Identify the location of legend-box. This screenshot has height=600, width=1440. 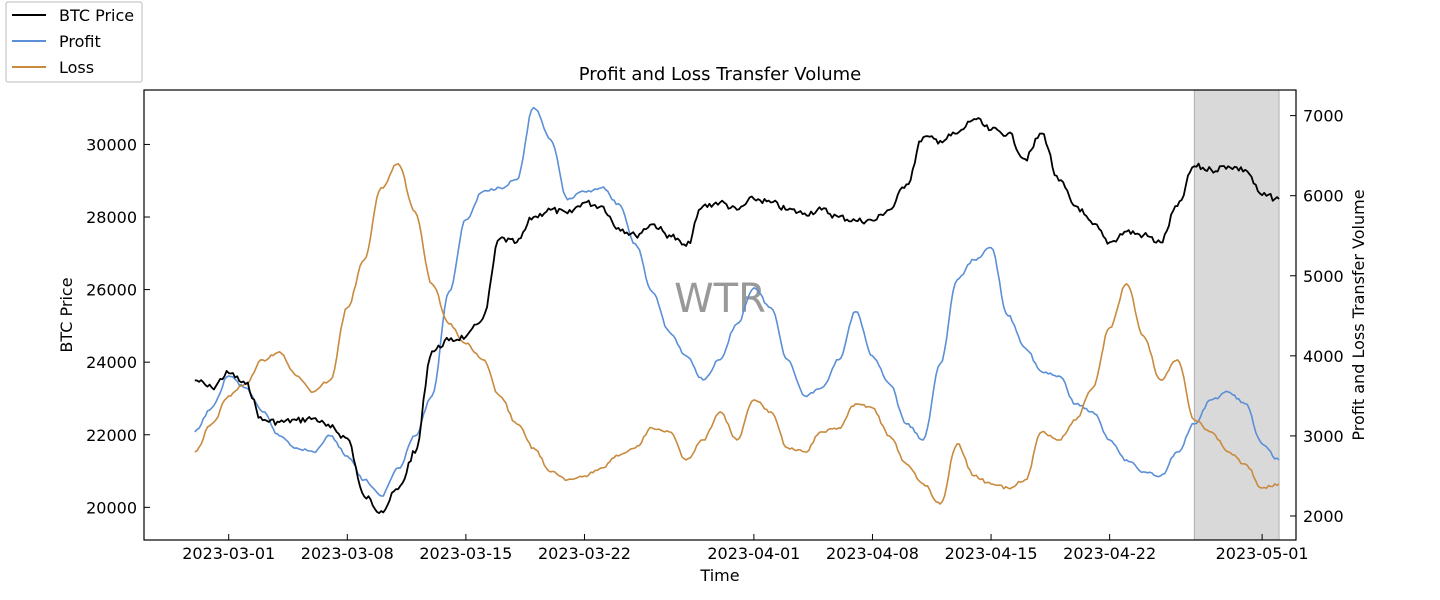
(74, 42).